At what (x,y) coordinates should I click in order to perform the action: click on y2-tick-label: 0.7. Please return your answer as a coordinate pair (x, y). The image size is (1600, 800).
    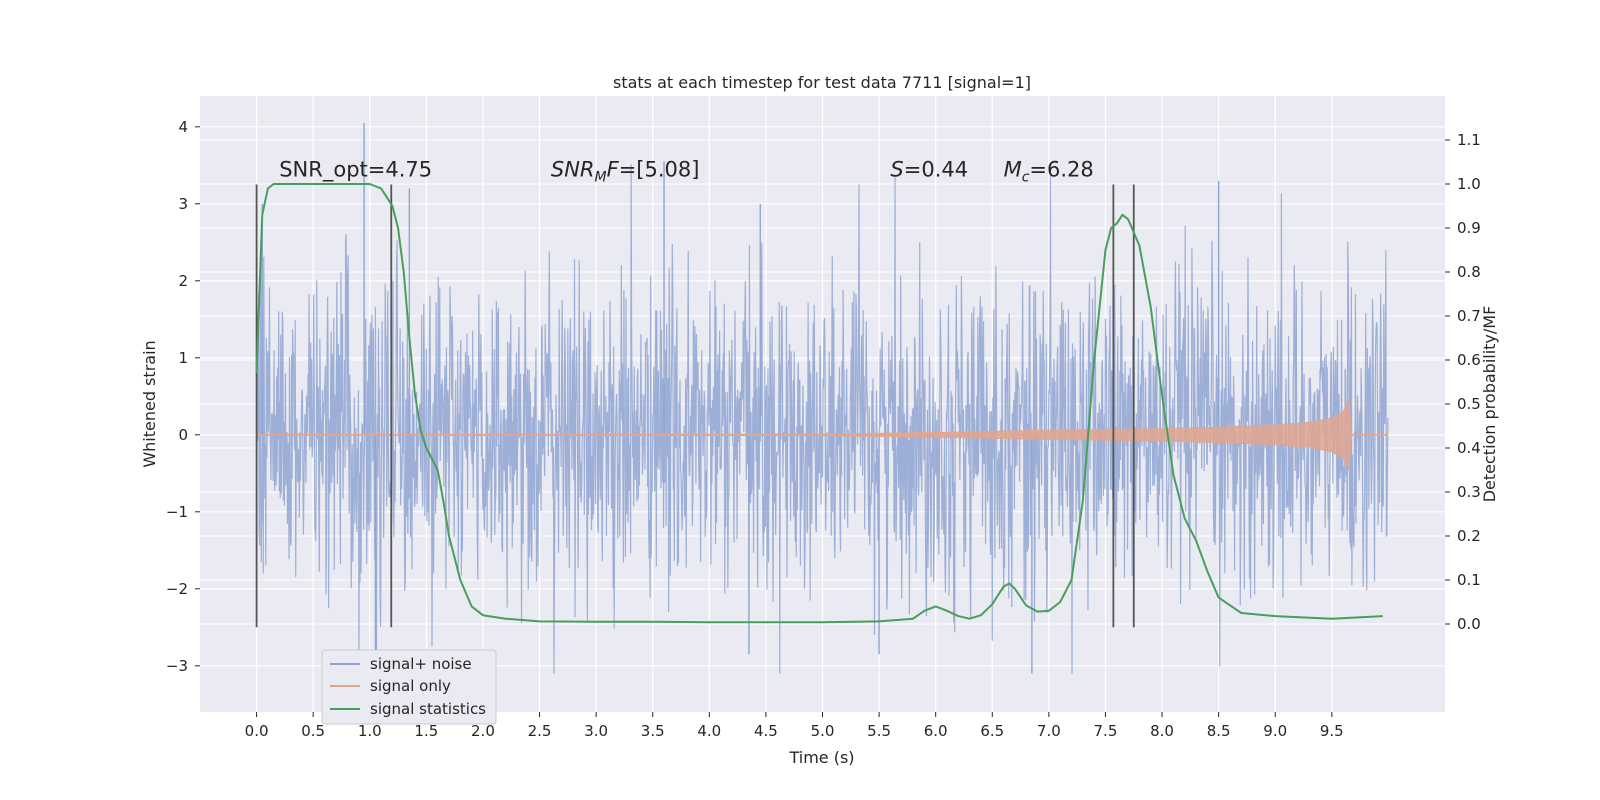
    Looking at the image, I should click on (1469, 316).